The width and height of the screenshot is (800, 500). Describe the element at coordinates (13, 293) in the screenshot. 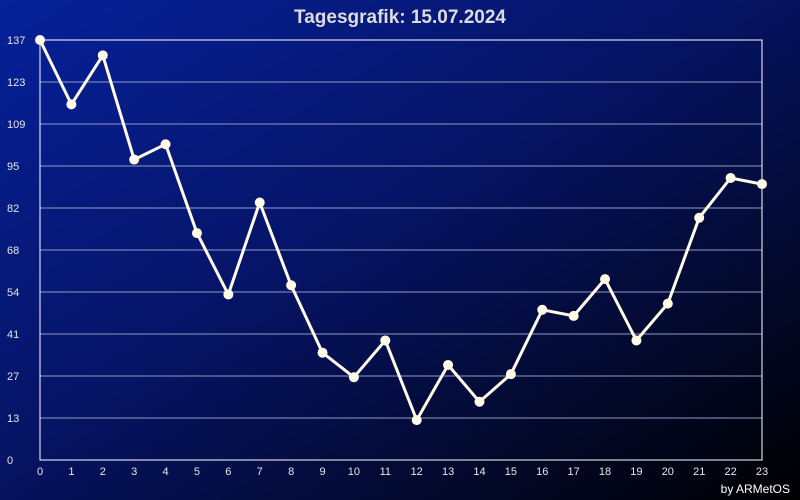

I see `y-tick-label: 54` at that location.